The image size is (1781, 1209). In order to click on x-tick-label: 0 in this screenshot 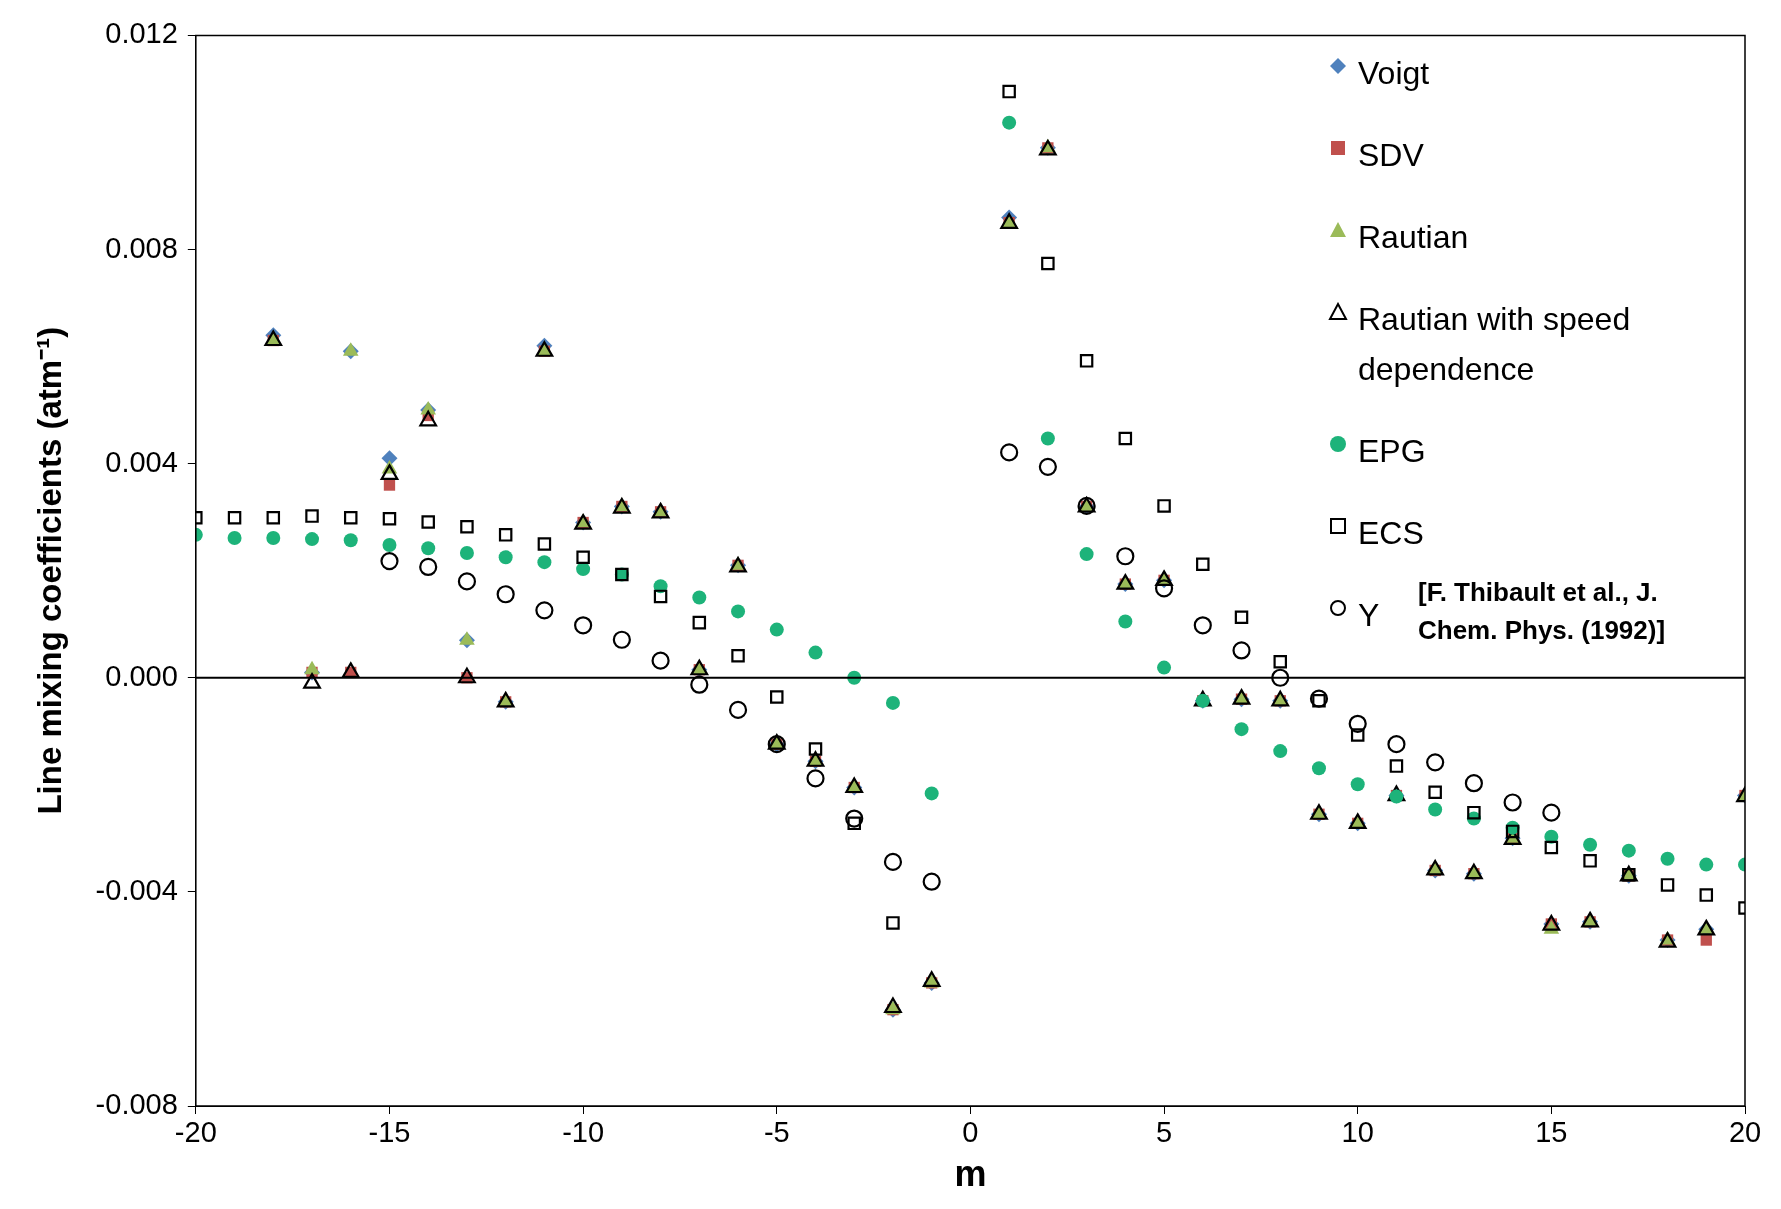, I will do `click(970, 1132)`.